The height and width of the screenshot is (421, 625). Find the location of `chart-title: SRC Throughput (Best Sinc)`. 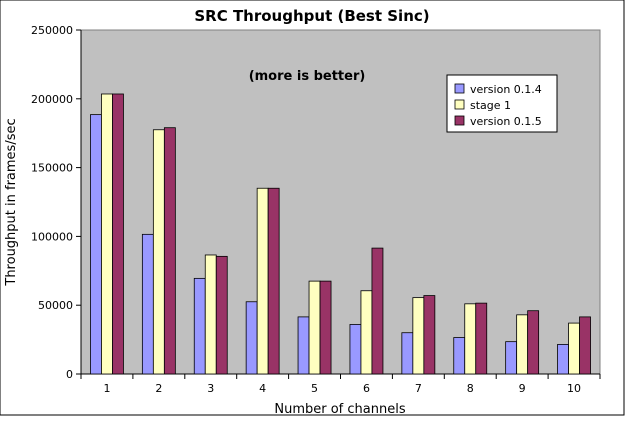

chart-title: SRC Throughput (Best Sinc) is located at coordinates (311, 16).